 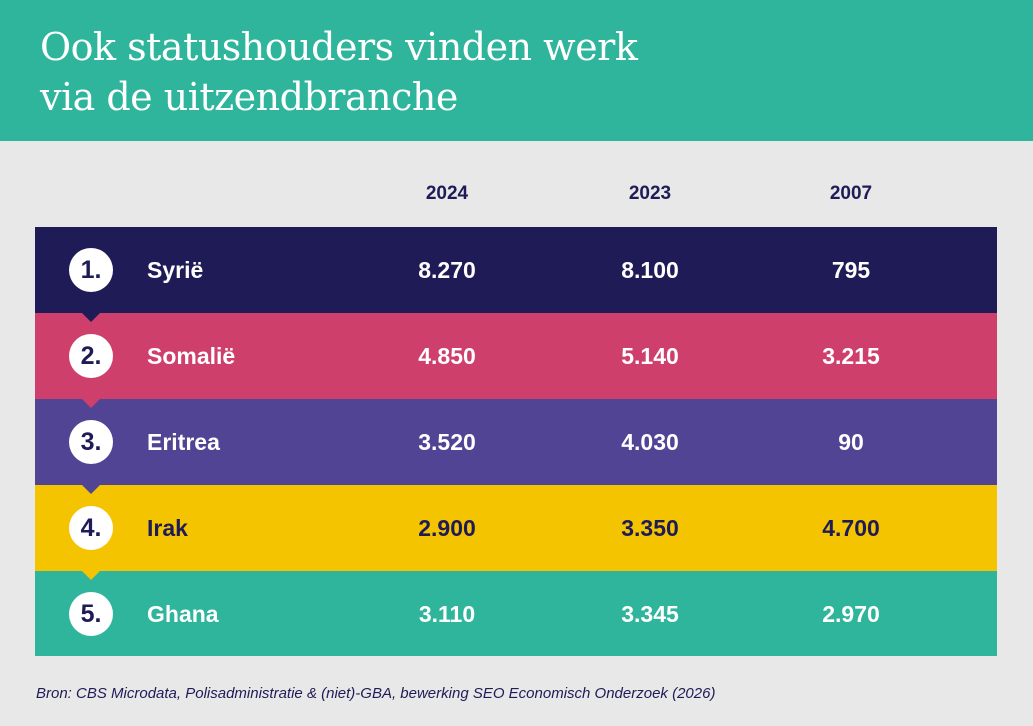 What do you see at coordinates (91, 442) in the screenshot?
I see `rank-badge: 3.` at bounding box center [91, 442].